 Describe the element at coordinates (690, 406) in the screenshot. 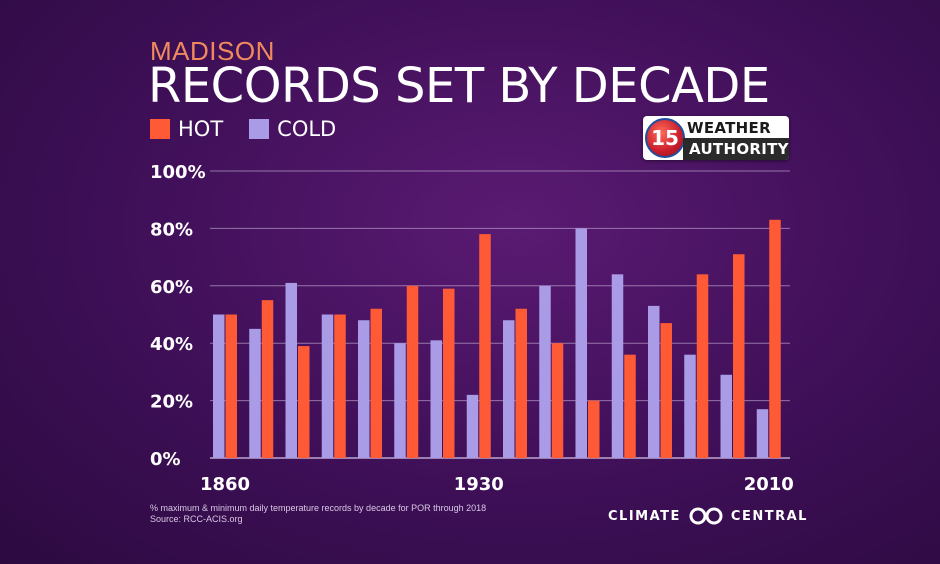

I see `bar-cold-1990` at that location.